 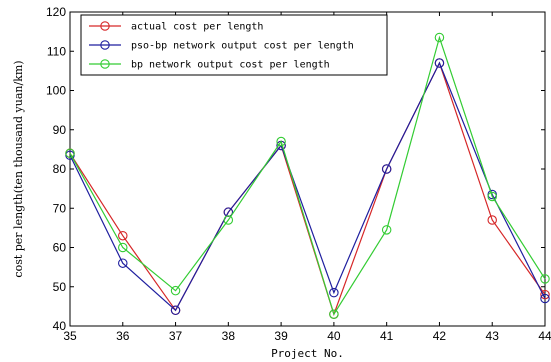 I want to click on x-tick-label: 43, so click(x=493, y=336).